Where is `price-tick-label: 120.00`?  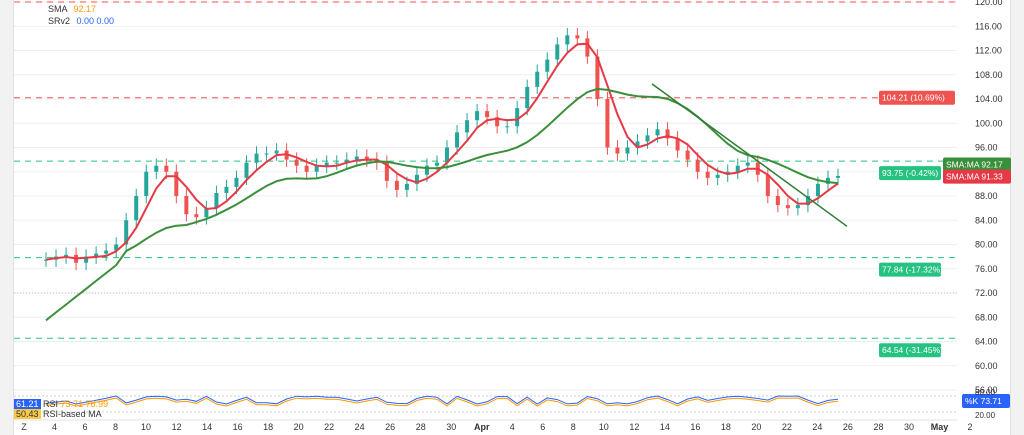
price-tick-label: 120.00 is located at coordinates (989, 3).